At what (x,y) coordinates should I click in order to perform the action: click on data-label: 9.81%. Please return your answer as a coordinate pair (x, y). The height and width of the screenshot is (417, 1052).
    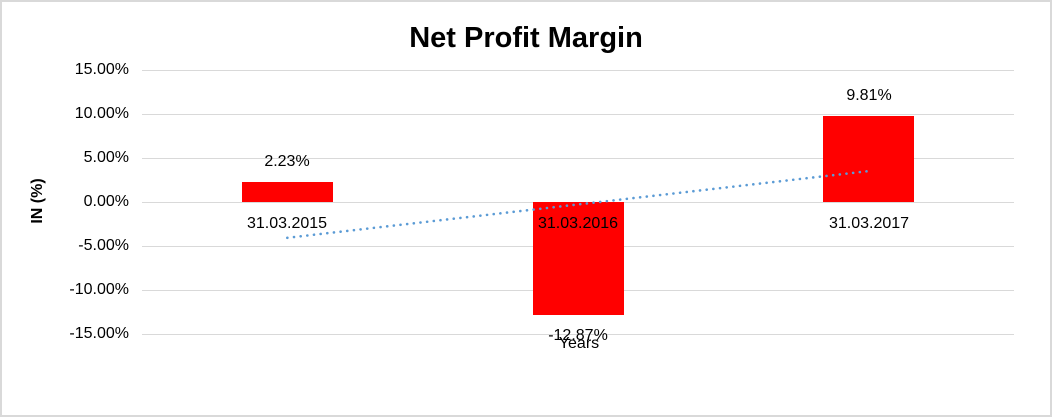
    Looking at the image, I should click on (869, 95).